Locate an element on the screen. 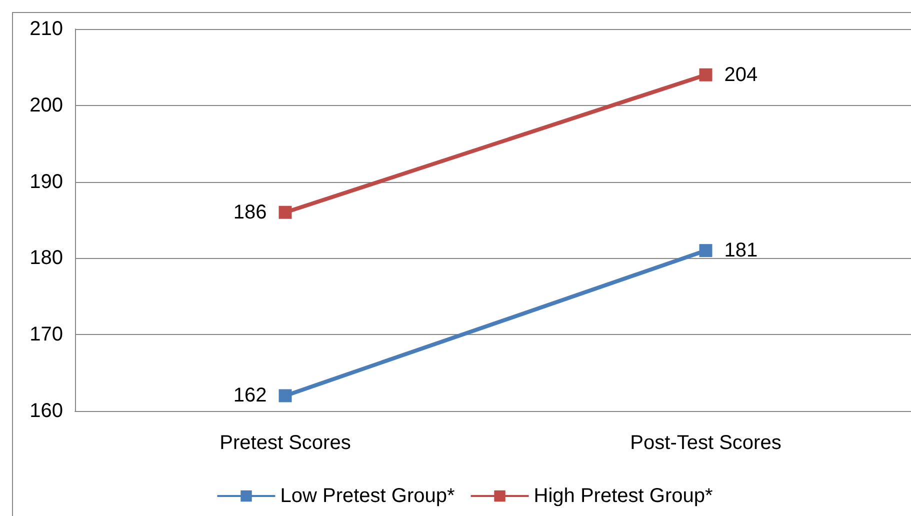 This screenshot has height=516, width=911. data-label: 204 is located at coordinates (741, 75).